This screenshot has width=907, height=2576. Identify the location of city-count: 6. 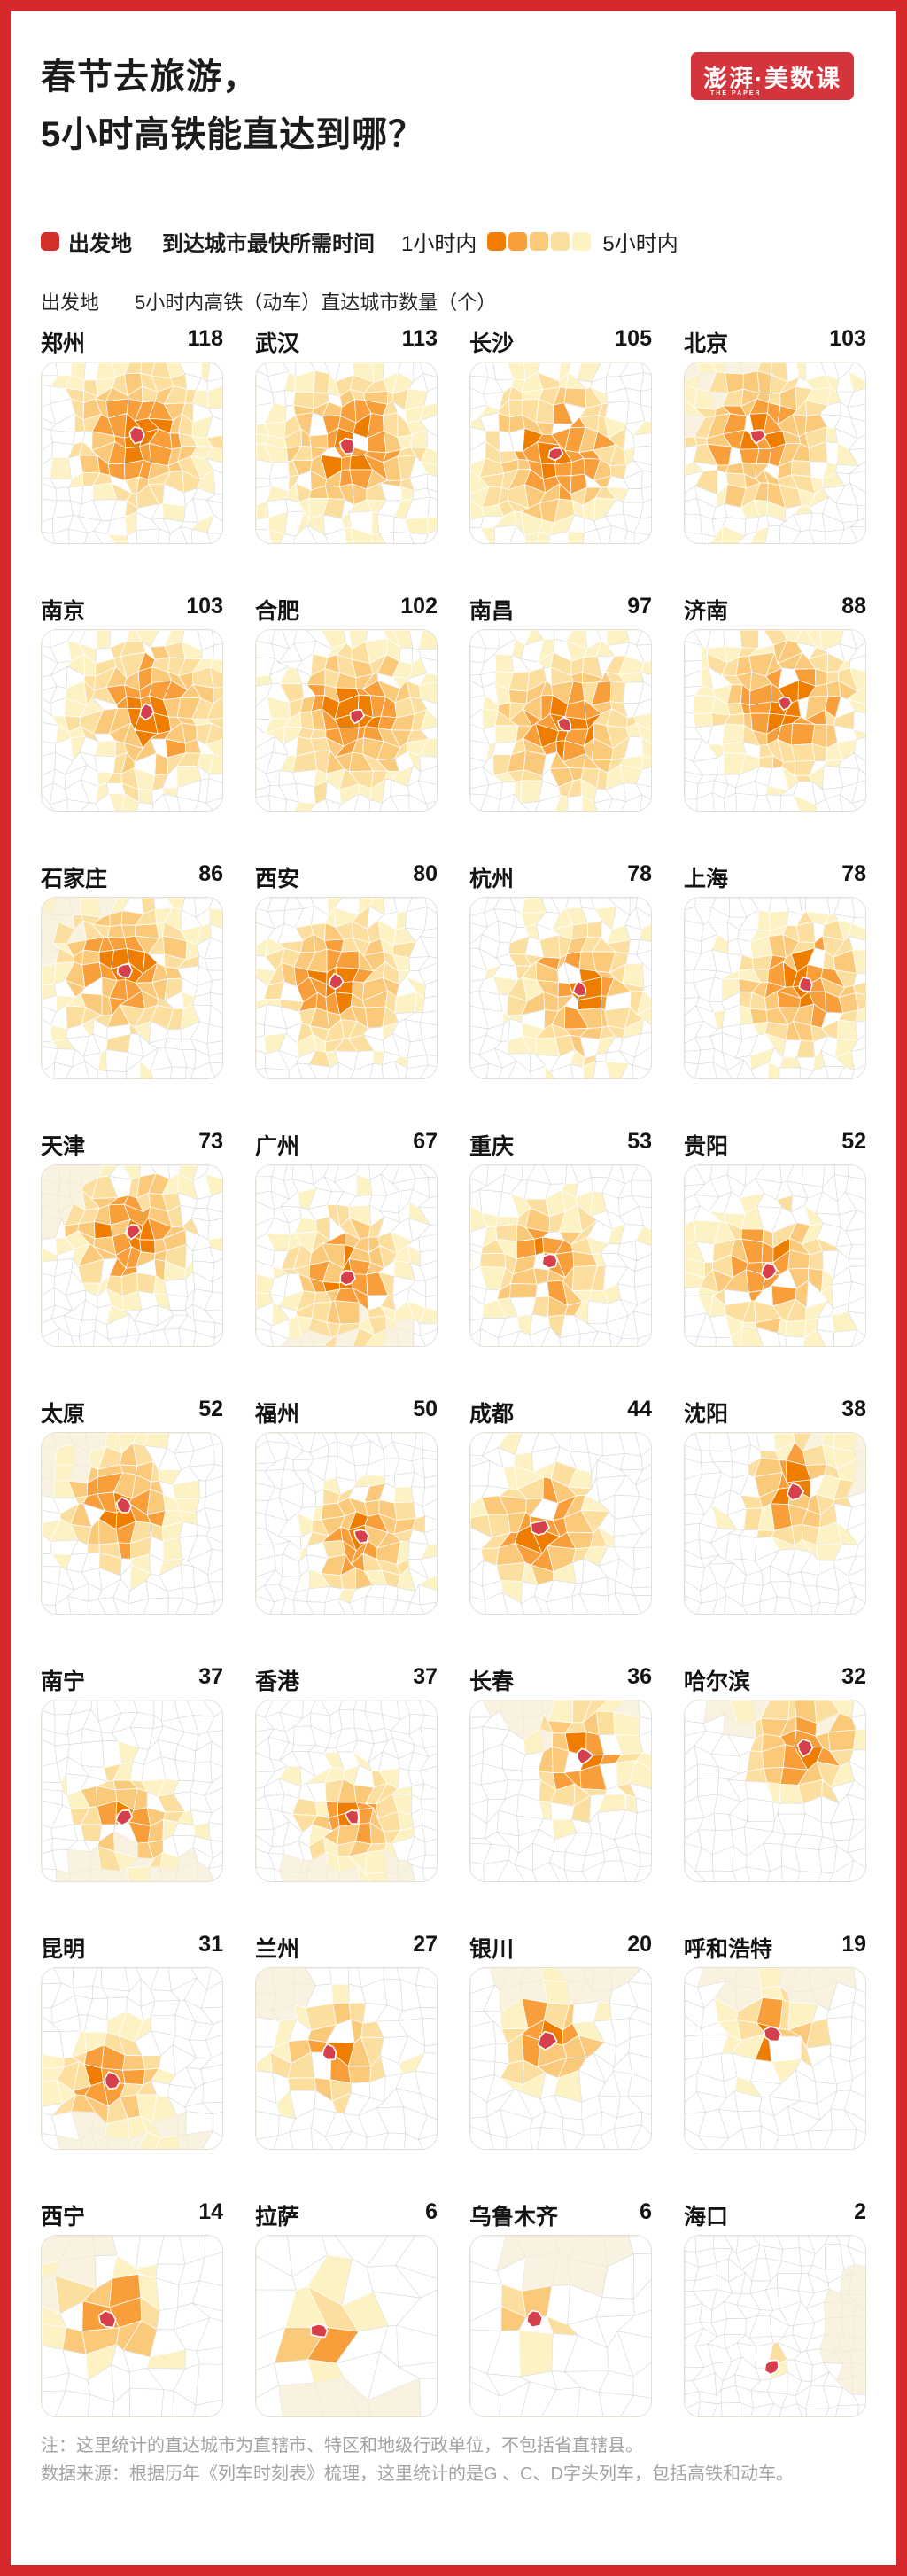
(432, 2211).